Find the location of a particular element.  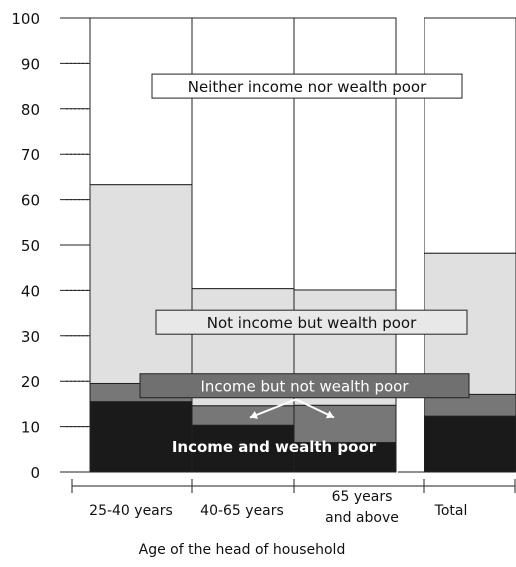

y-tick-label: 0 is located at coordinates (35, 473).